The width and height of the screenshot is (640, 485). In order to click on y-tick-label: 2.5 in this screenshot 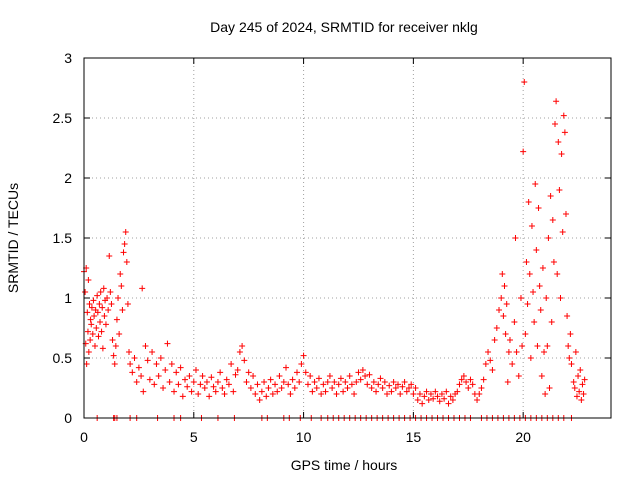, I will do `click(63, 118)`.